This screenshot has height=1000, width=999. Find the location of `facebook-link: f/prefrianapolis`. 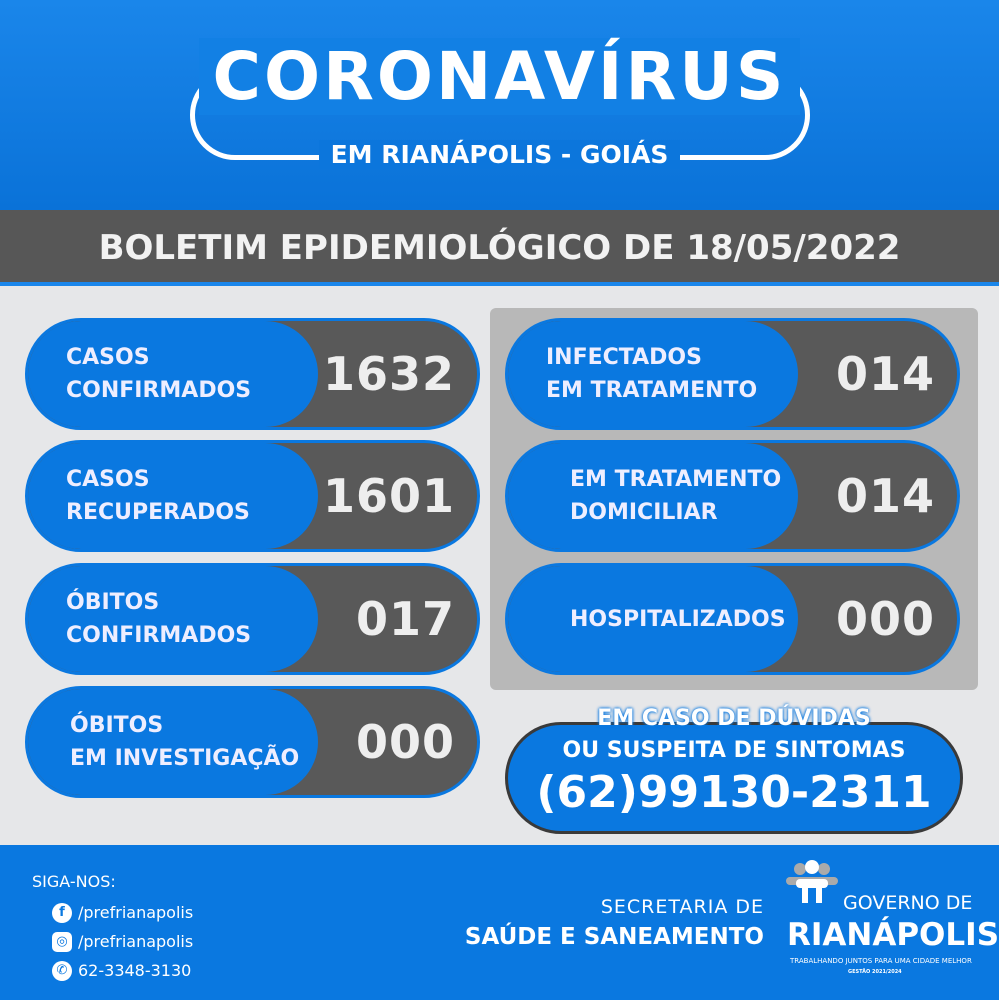

facebook-link: f/prefrianapolis is located at coordinates (122, 913).